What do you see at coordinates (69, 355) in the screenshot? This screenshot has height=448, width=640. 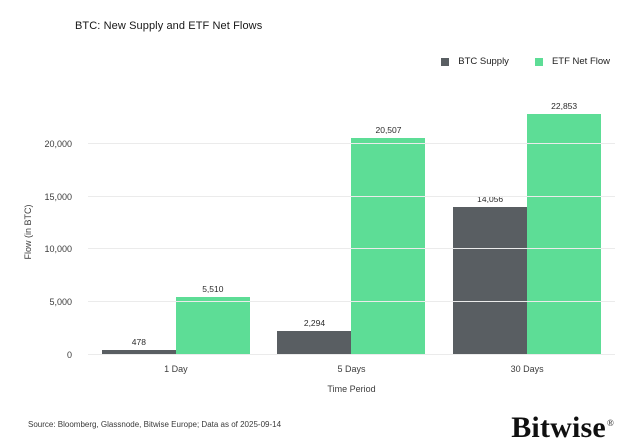 I see `y-axis-tick-label: 0` at bounding box center [69, 355].